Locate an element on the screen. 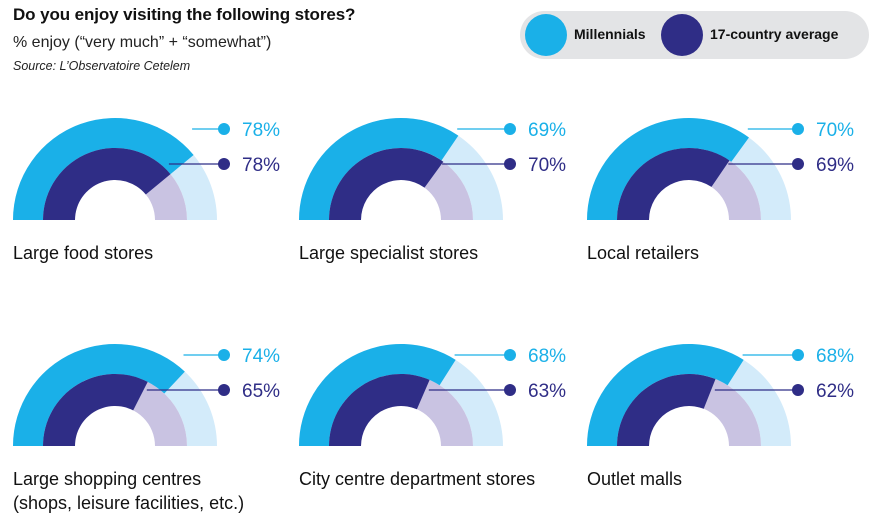 Image resolution: width=880 pixels, height=526 pixels. category-label-line: Local retailers is located at coordinates (643, 253).